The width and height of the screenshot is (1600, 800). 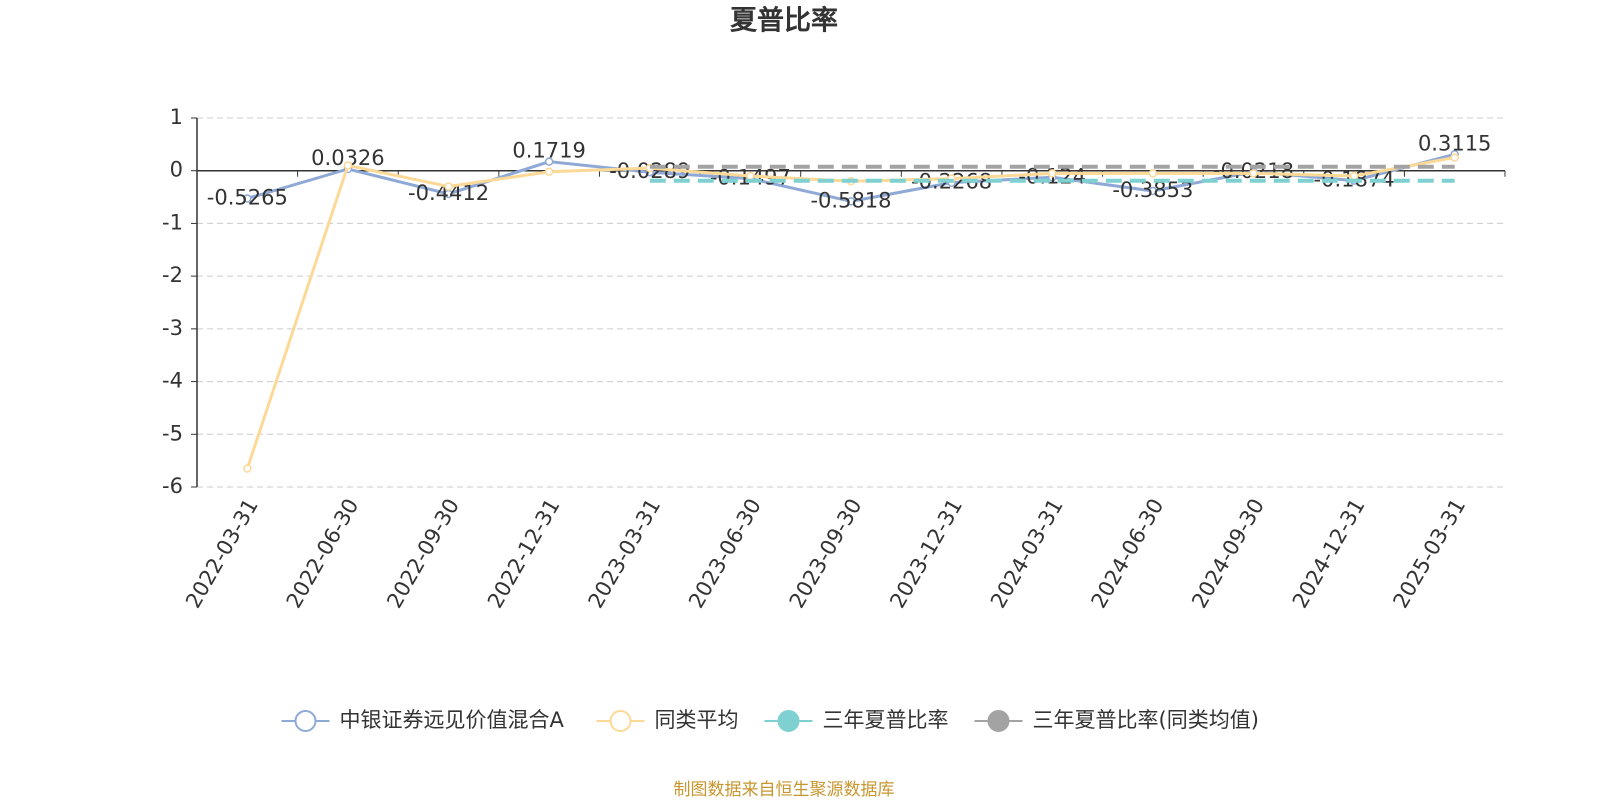 I want to click on x-tick-label: 2025-03-31, so click(x=1429, y=554).